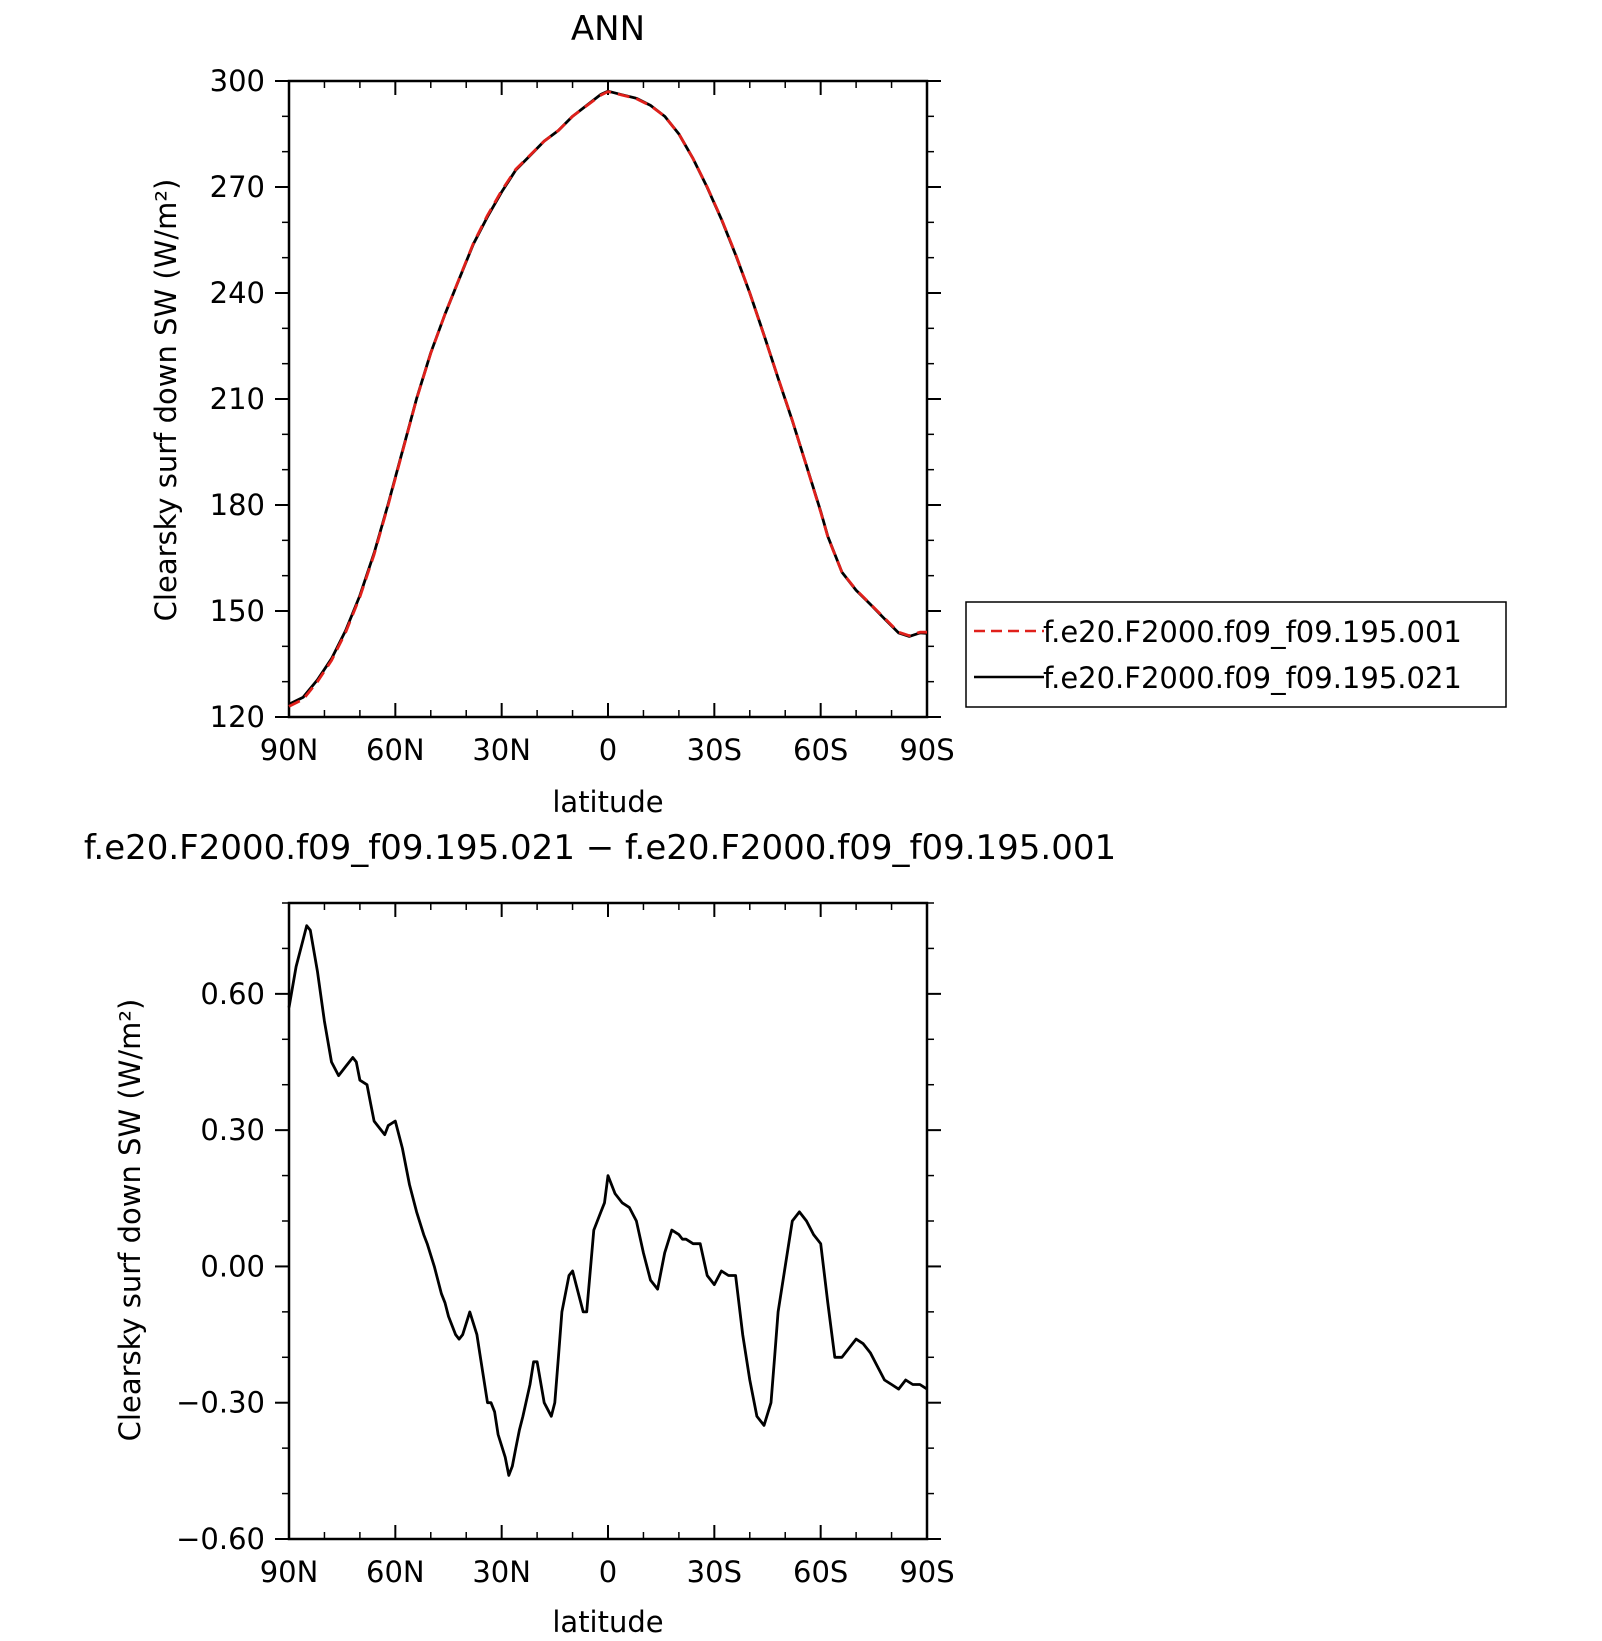 This screenshot has width=1602, height=1641. Describe the element at coordinates (232, 994) in the screenshot. I see `bottom-chart-ytick-label: 0.60` at that location.